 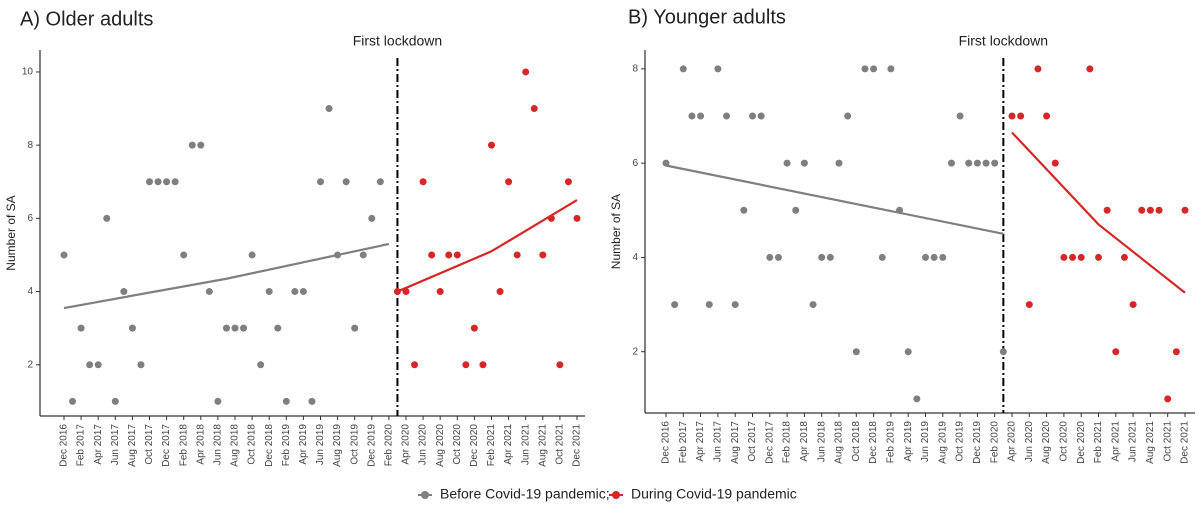 What do you see at coordinates (635, 163) in the screenshot?
I see `y-tick-label: 6` at bounding box center [635, 163].